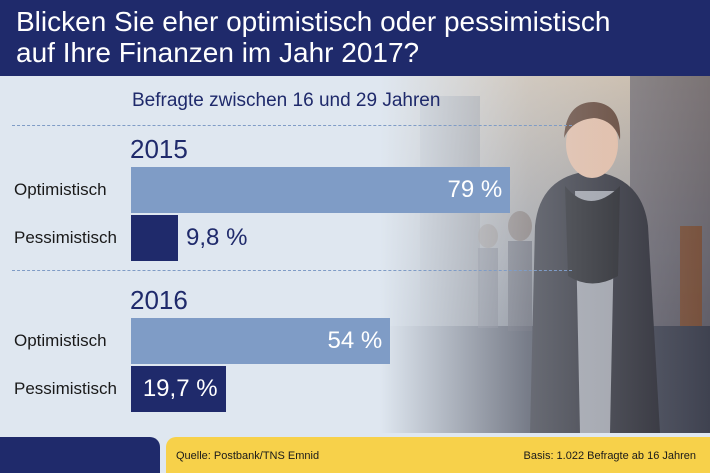 Image resolution: width=710 pixels, height=473 pixels. What do you see at coordinates (438, 455) in the screenshot?
I see `footer-bar` at bounding box center [438, 455].